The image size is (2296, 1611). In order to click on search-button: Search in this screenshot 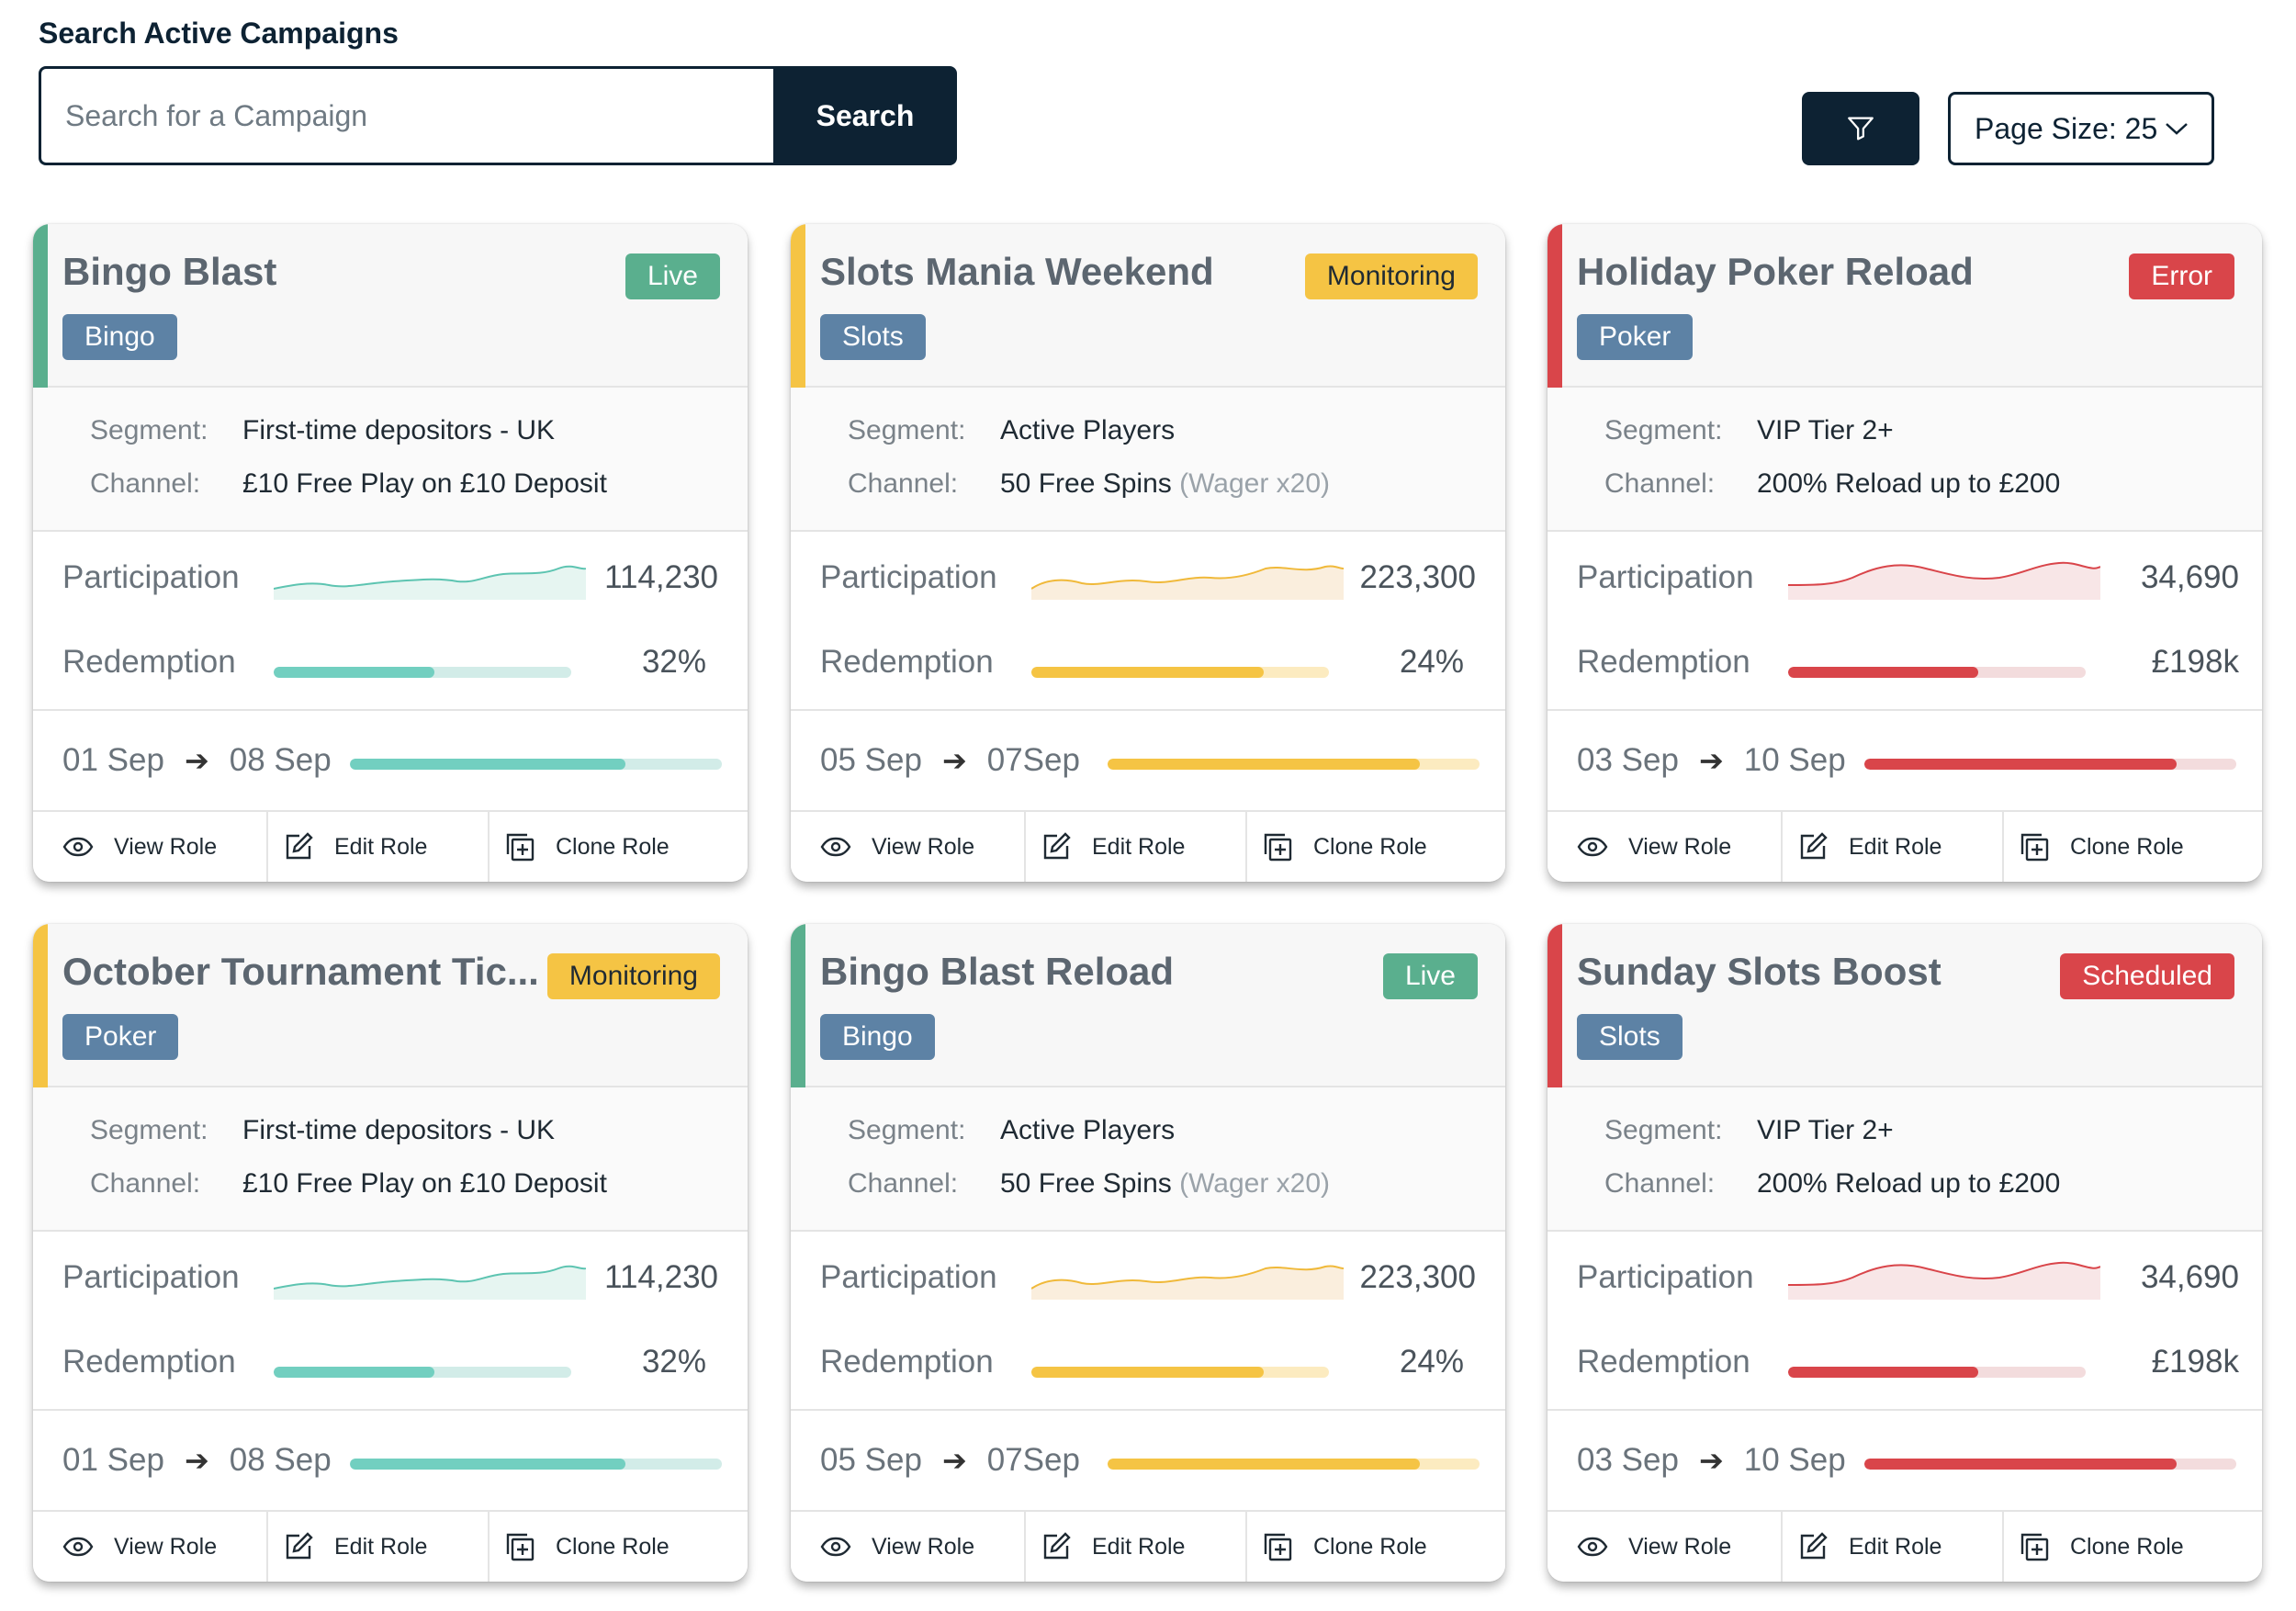, I will do `click(865, 115)`.